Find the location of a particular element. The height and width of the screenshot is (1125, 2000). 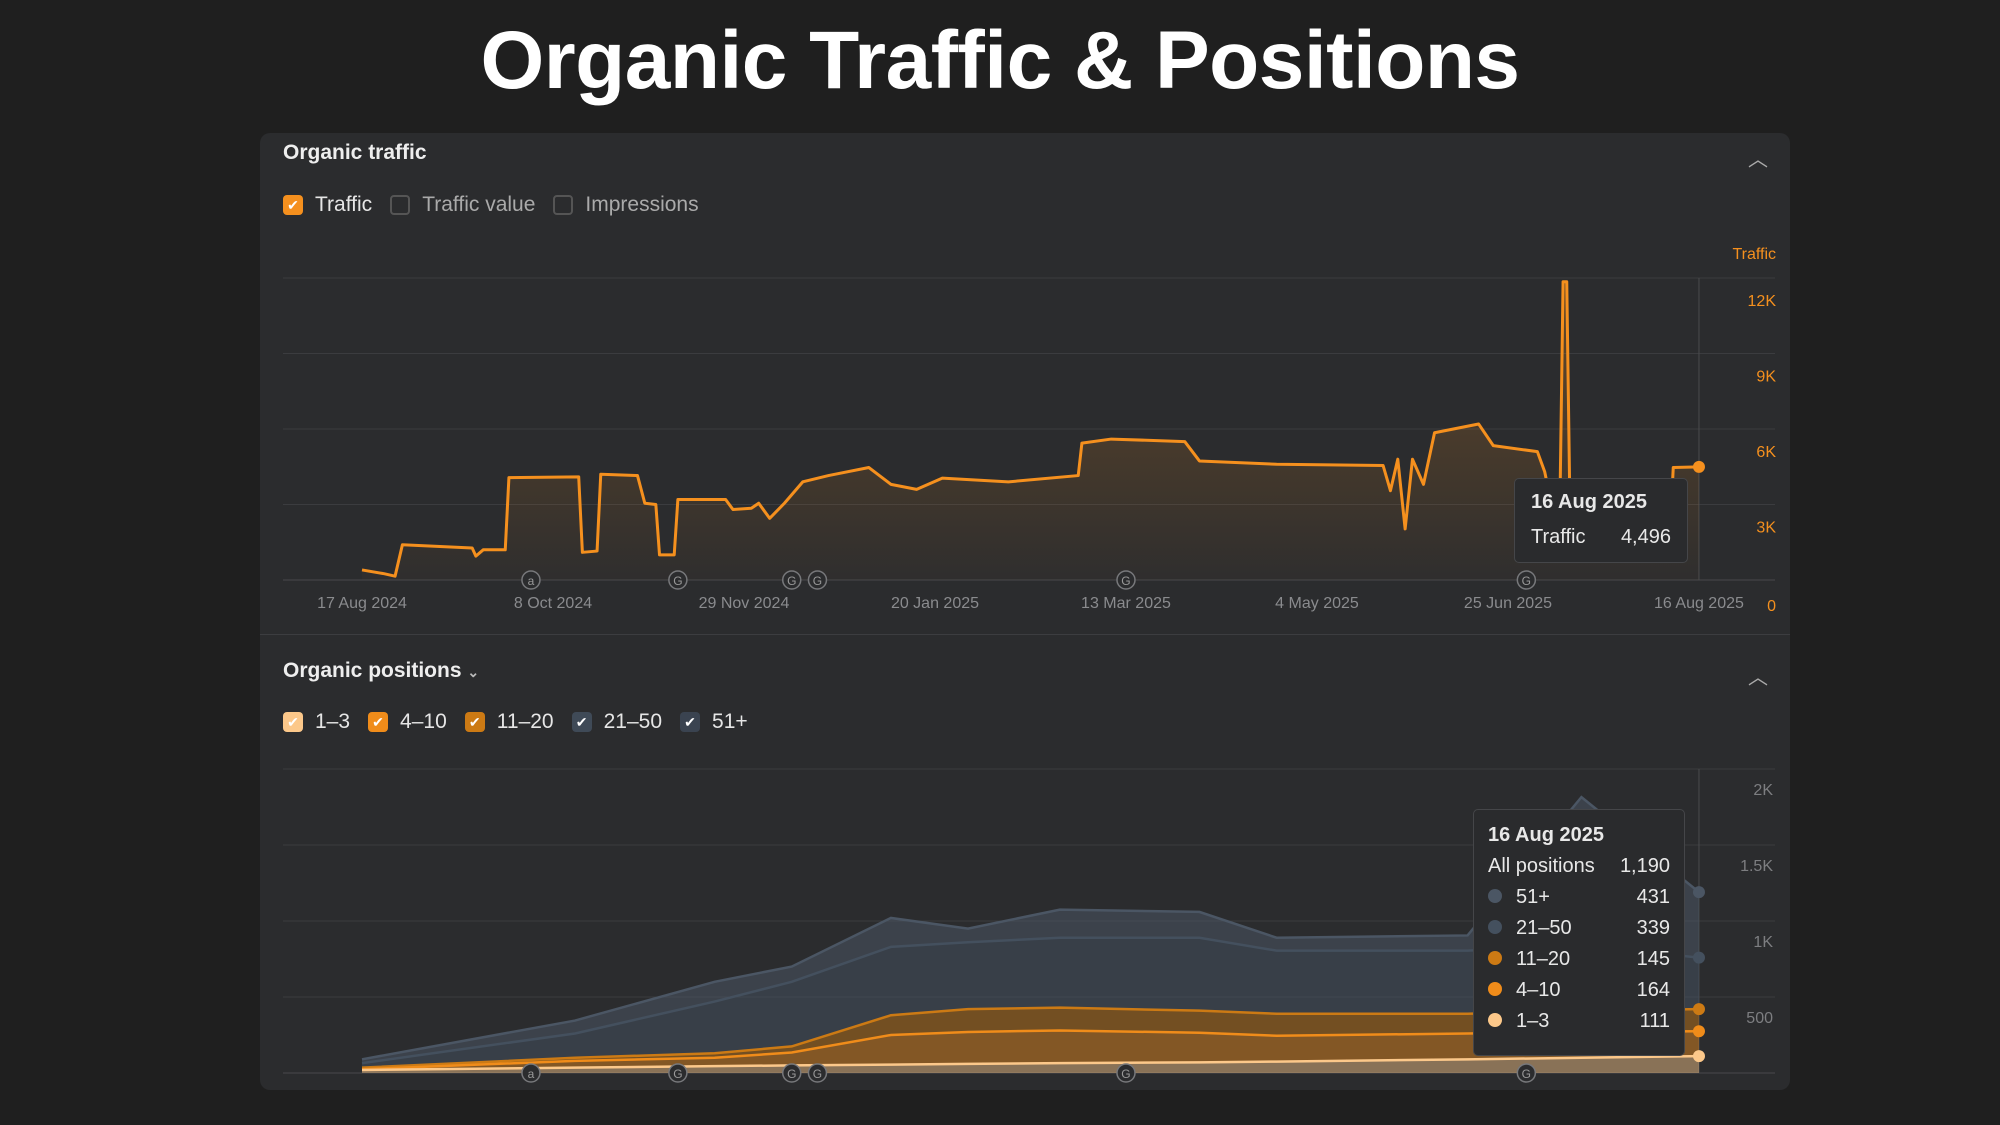

y-tick-label: 9K is located at coordinates (1766, 377).